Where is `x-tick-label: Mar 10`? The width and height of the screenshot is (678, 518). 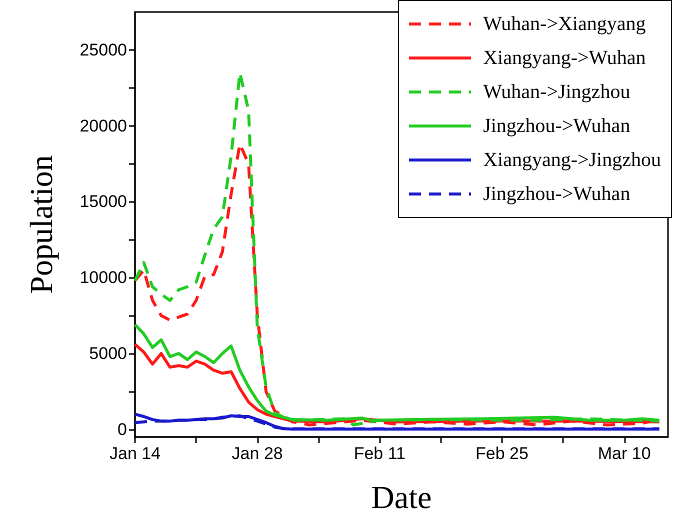
x-tick-label: Mar 10 is located at coordinates (624, 453).